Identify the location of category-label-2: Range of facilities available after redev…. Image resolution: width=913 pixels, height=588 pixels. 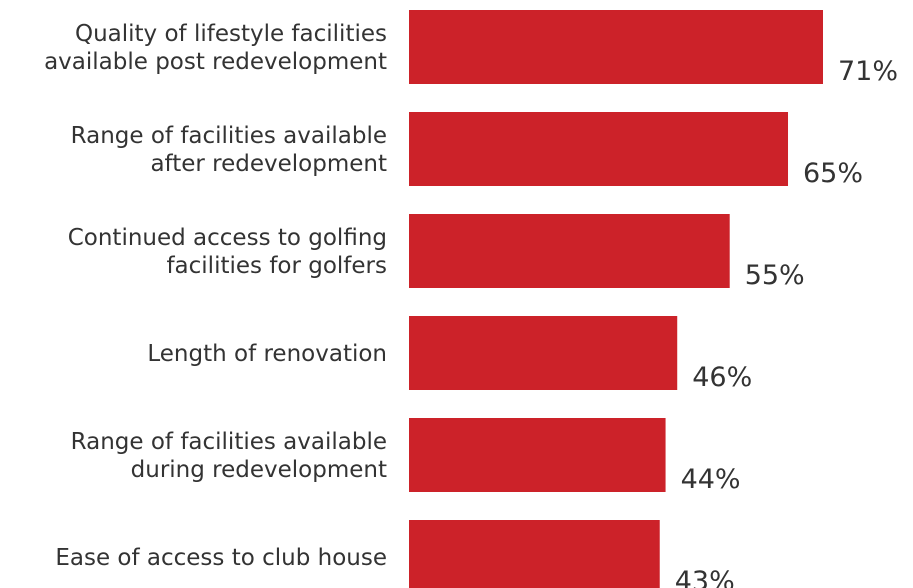
(229, 150).